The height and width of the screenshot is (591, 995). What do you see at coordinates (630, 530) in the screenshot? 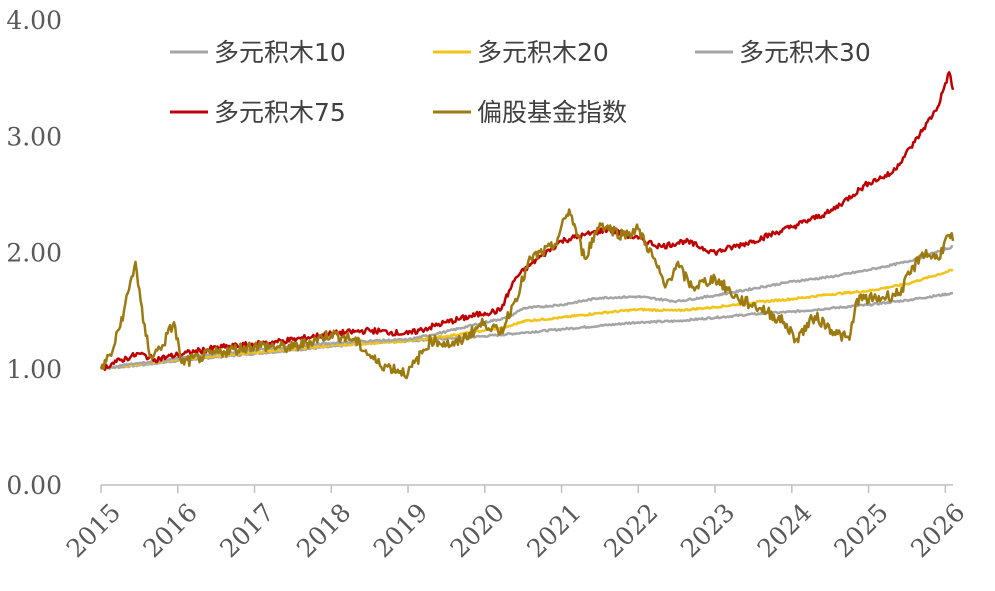
I see `x-tick-label: 2022` at bounding box center [630, 530].